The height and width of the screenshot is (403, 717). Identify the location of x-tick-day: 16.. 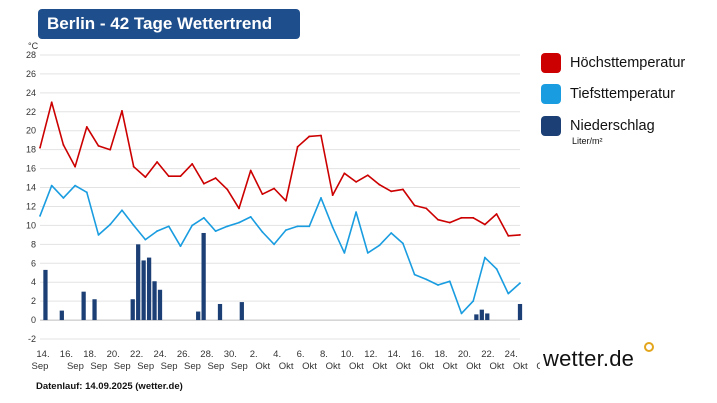
(66, 354).